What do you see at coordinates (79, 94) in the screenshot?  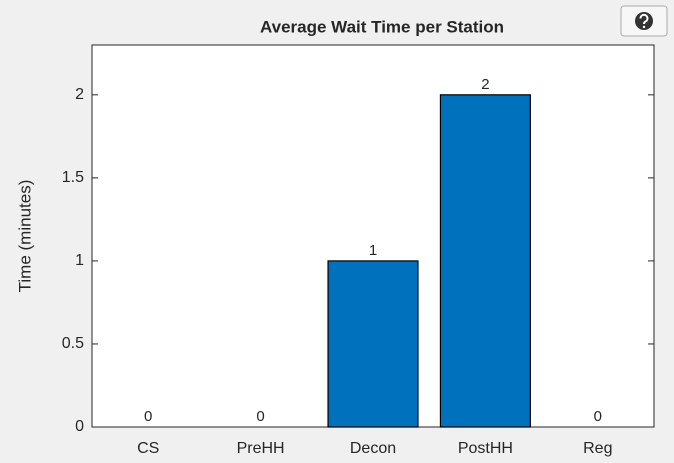 I see `y-tick-label: 2` at bounding box center [79, 94].